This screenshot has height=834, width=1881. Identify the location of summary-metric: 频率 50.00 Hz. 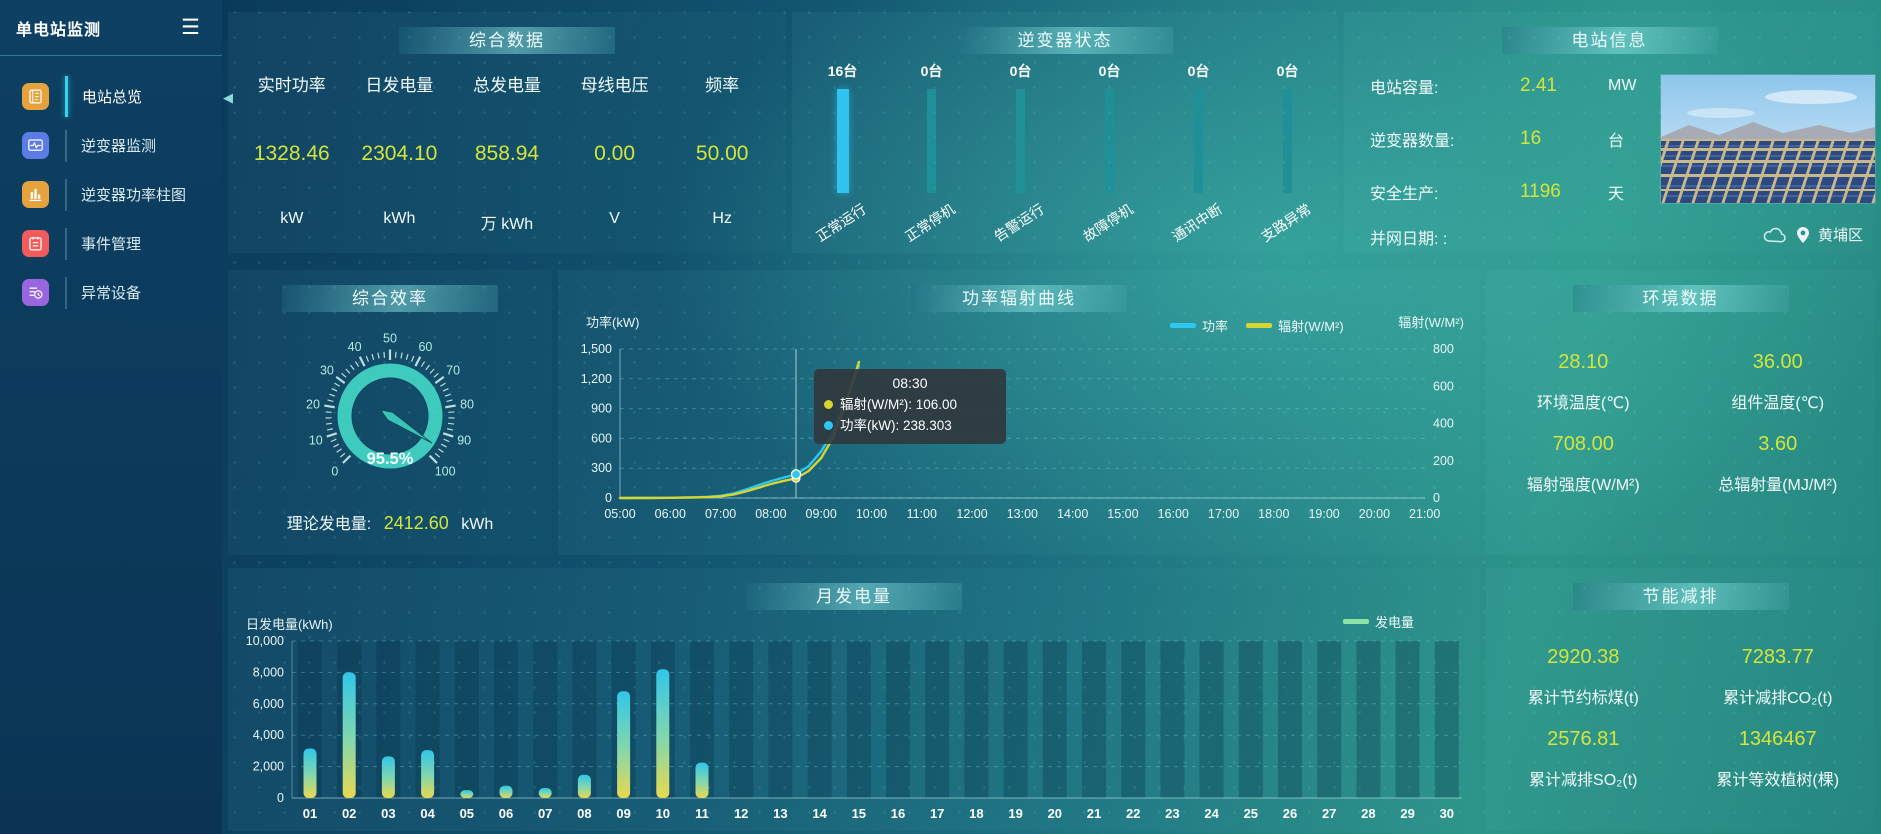
(722, 151).